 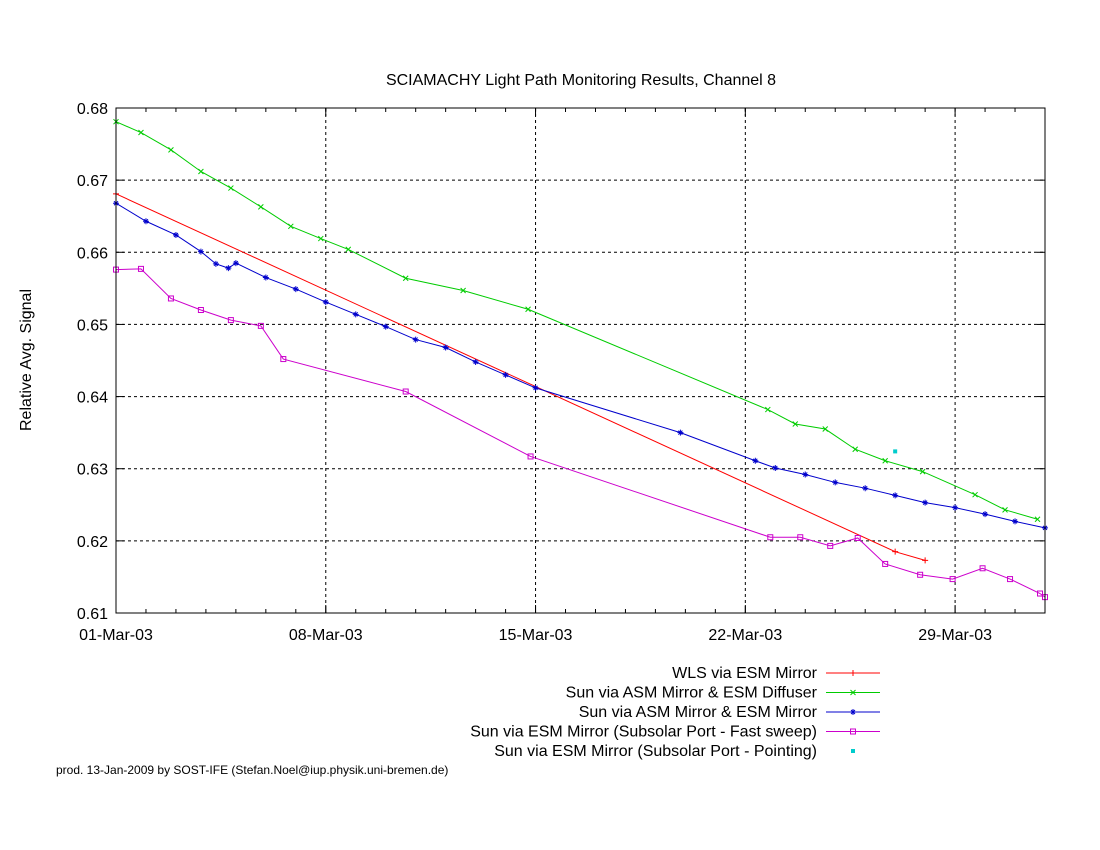 I want to click on y-tick-label: 0.64, so click(x=92, y=398).